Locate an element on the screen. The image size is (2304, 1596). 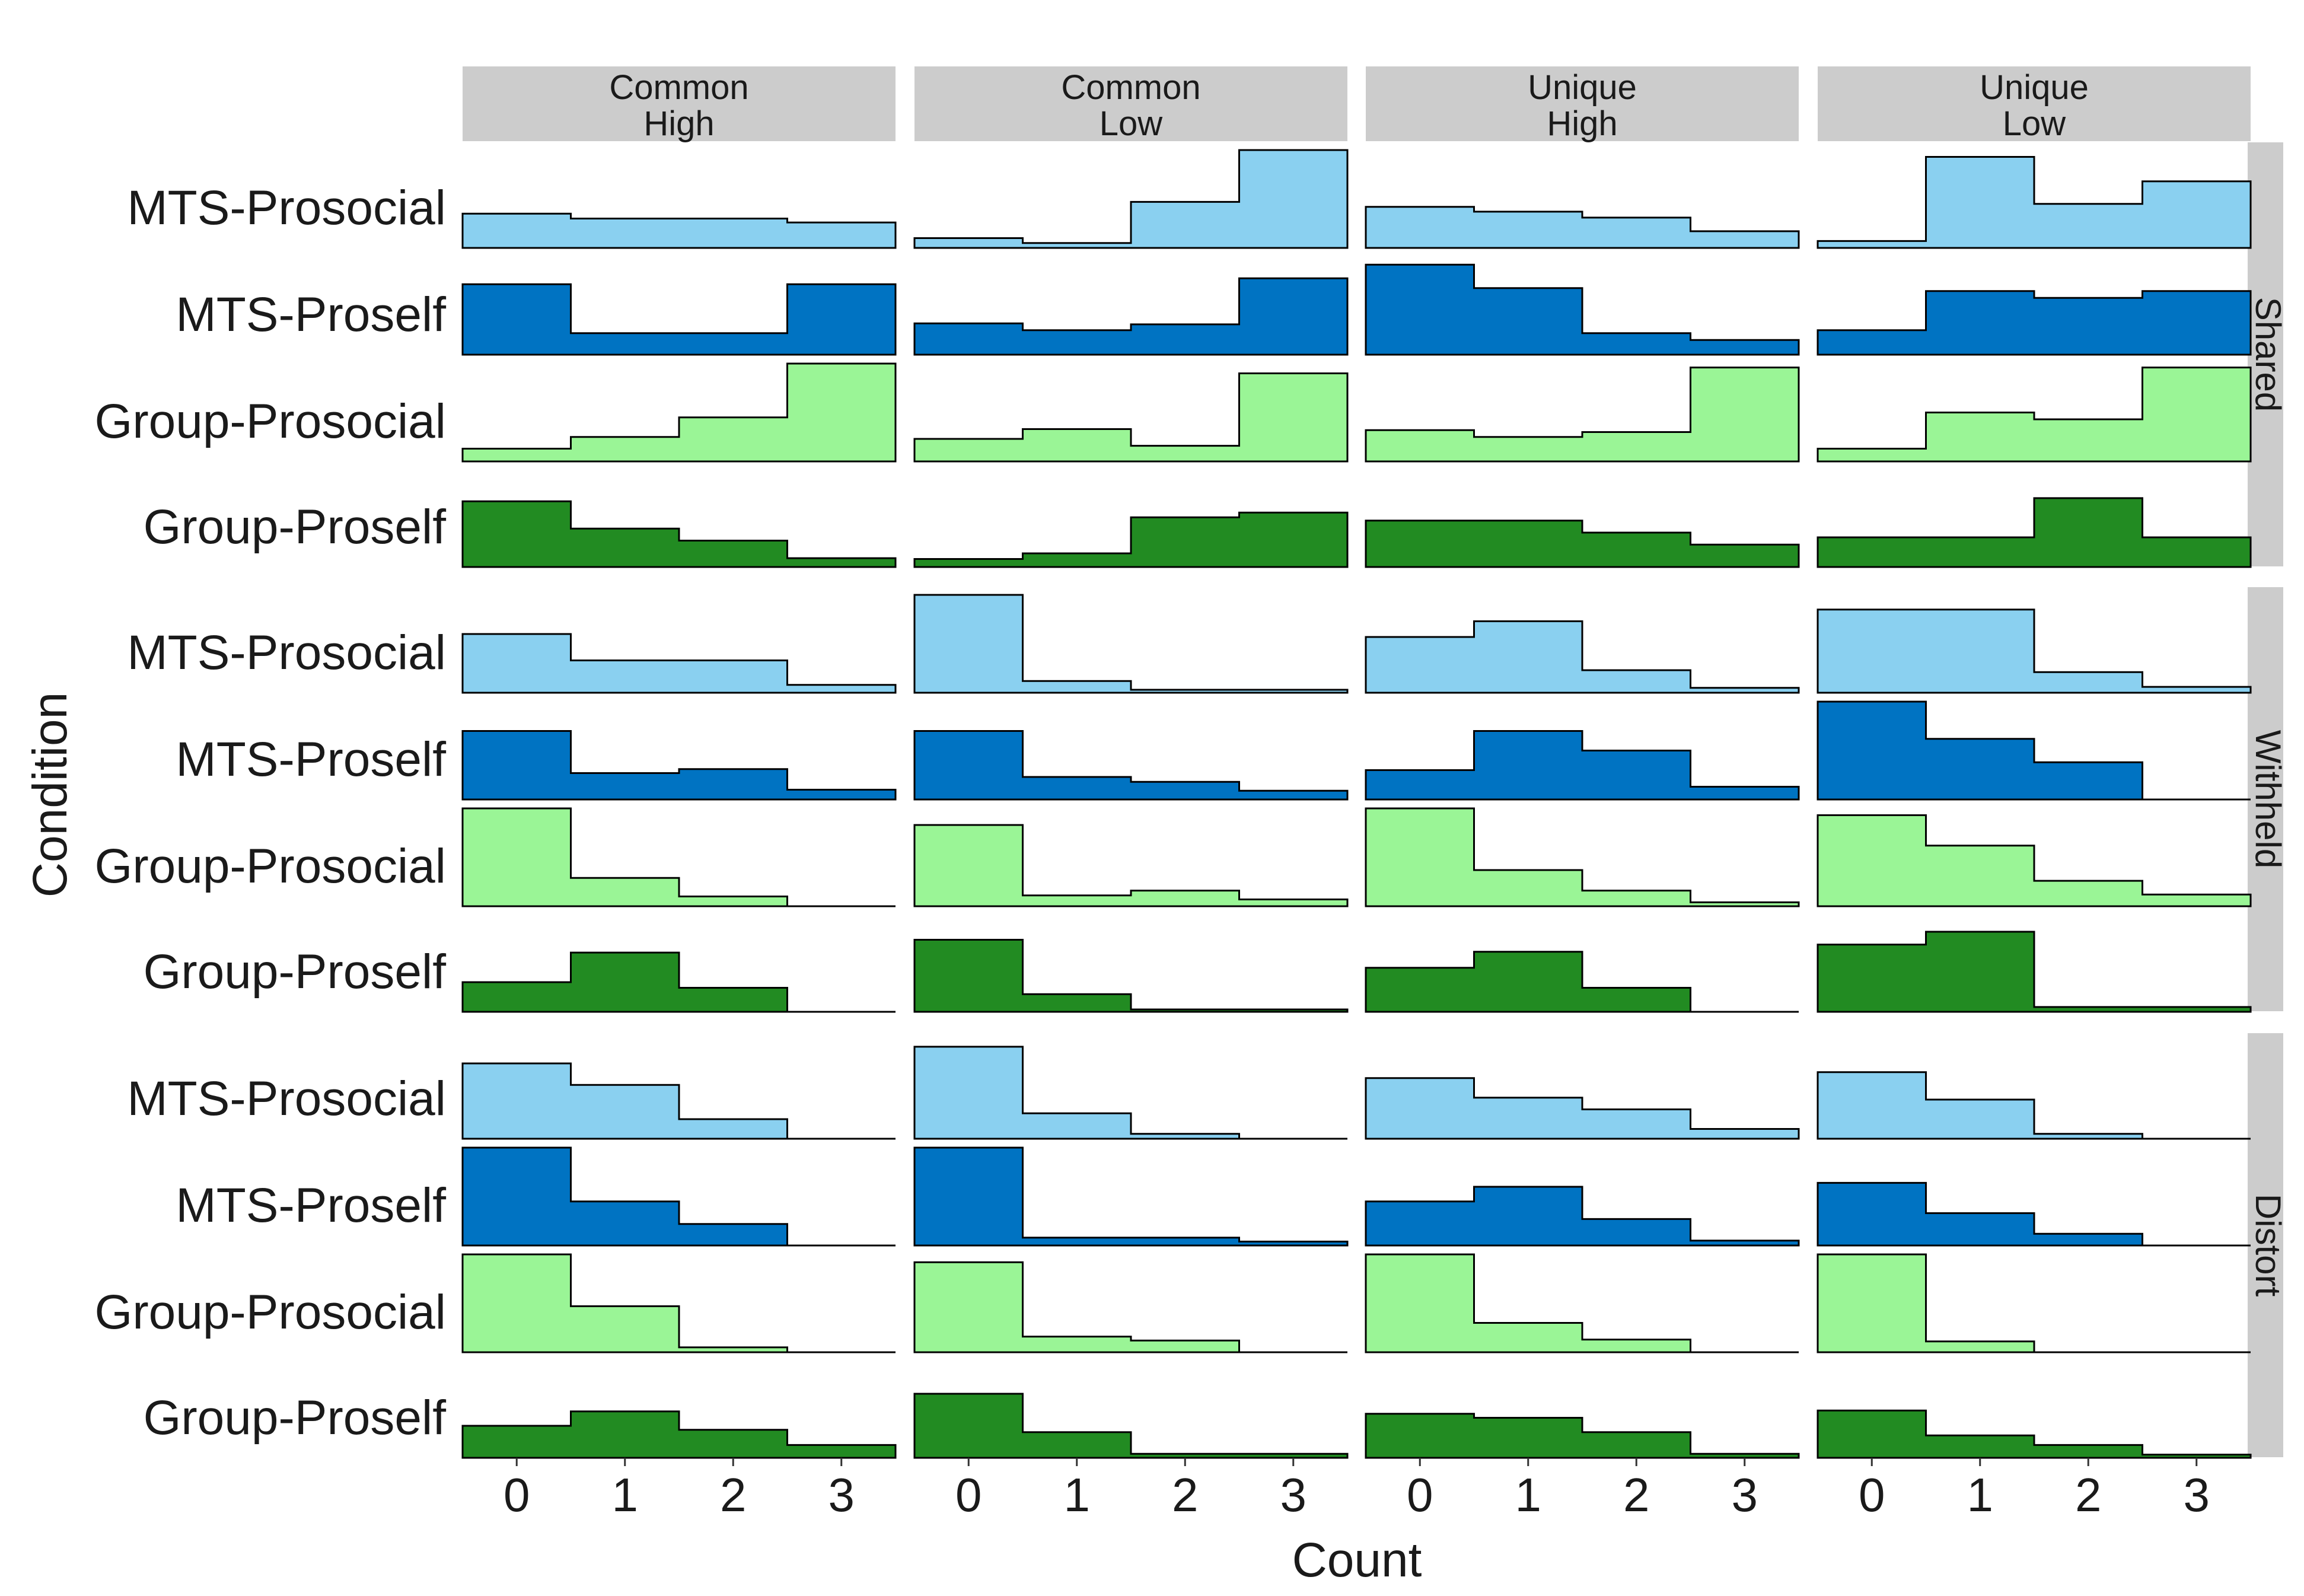
x-axis-ticks: 0 1 2 3 0 1 2 3 0 1 2 3 0 1 2 3 is located at coordinates (1356, 1489).